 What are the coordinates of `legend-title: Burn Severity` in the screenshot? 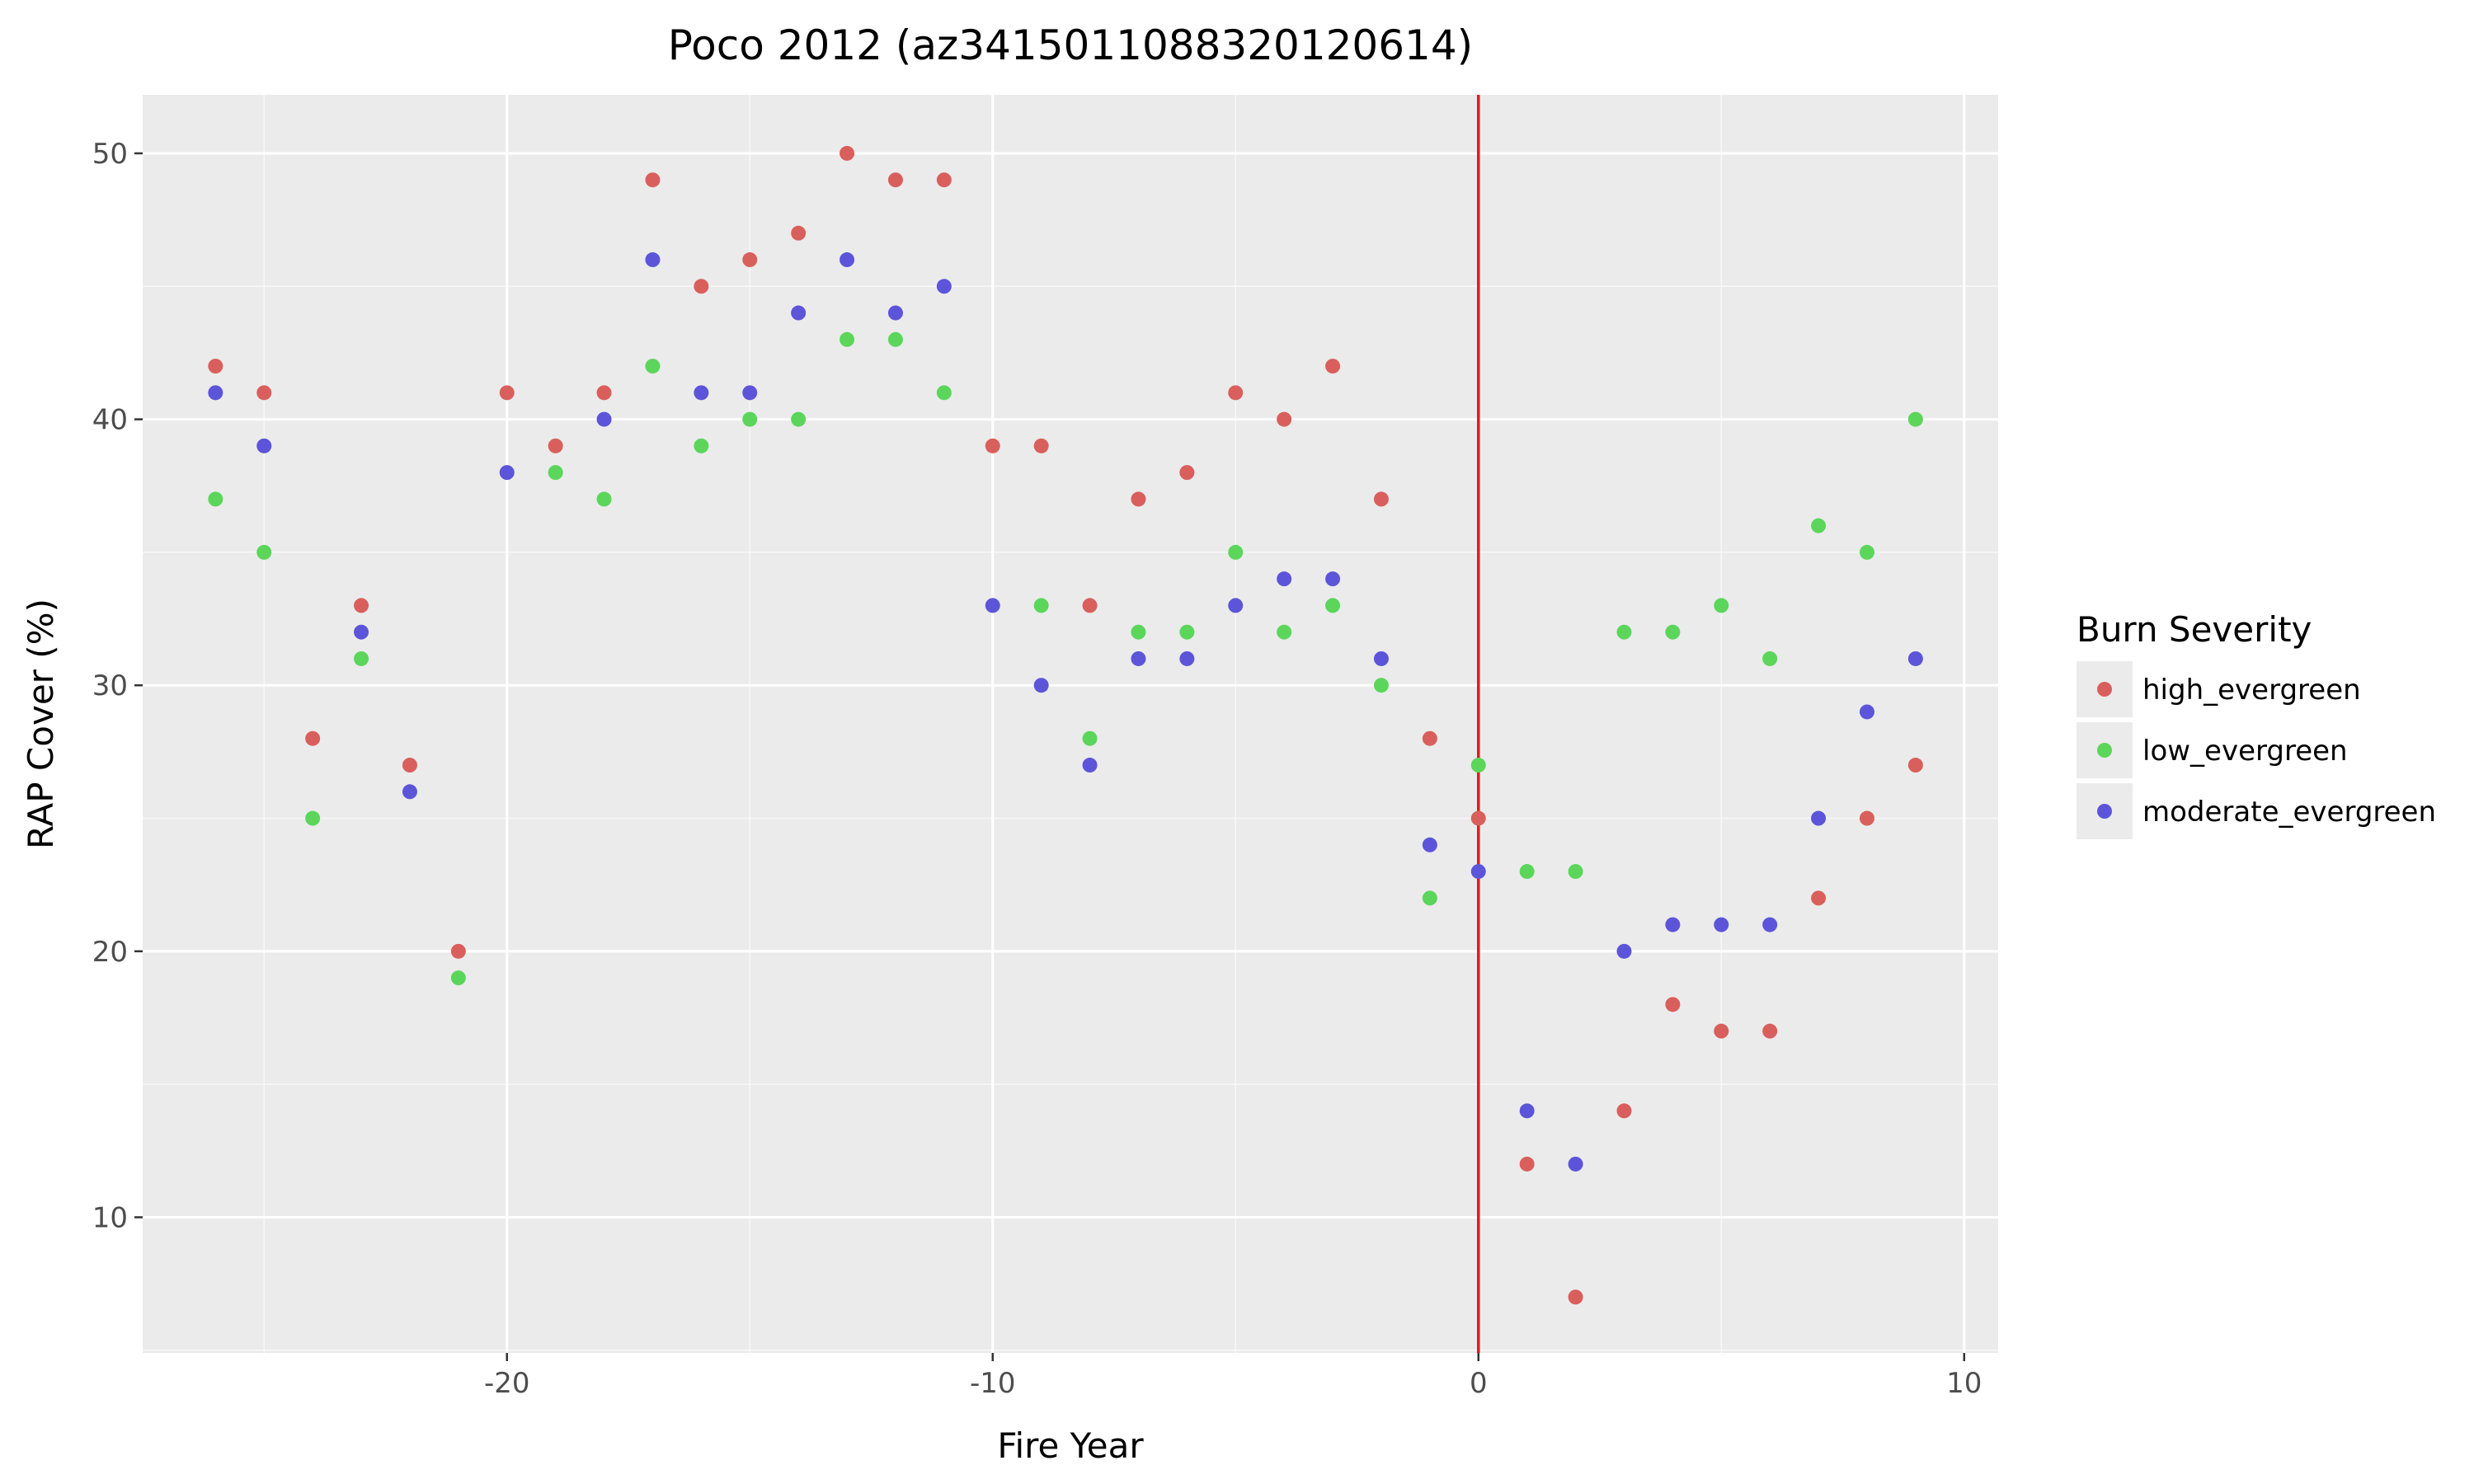 It's located at (2194, 629).